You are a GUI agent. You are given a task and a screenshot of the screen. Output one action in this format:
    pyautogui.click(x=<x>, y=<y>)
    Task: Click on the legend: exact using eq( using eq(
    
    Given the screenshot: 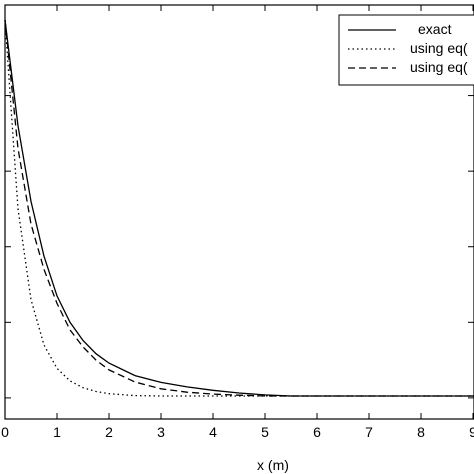 What is the action you would take?
    pyautogui.click(x=406, y=50)
    